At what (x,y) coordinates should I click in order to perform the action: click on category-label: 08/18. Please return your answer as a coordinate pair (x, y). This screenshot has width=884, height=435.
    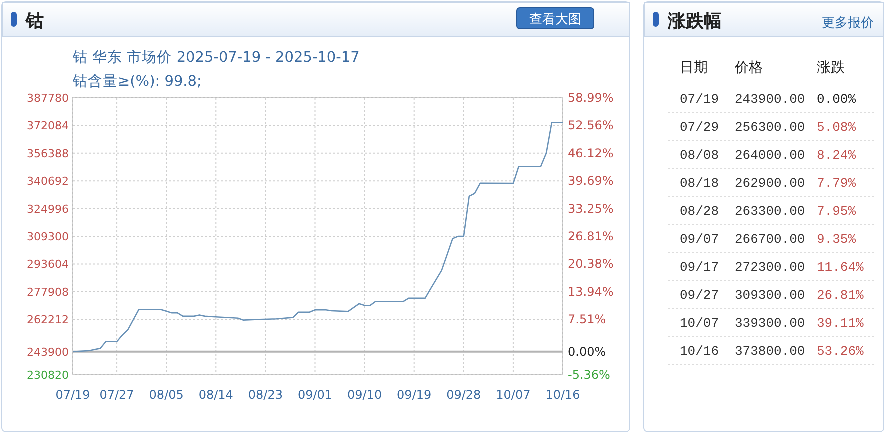
    Looking at the image, I should click on (700, 183).